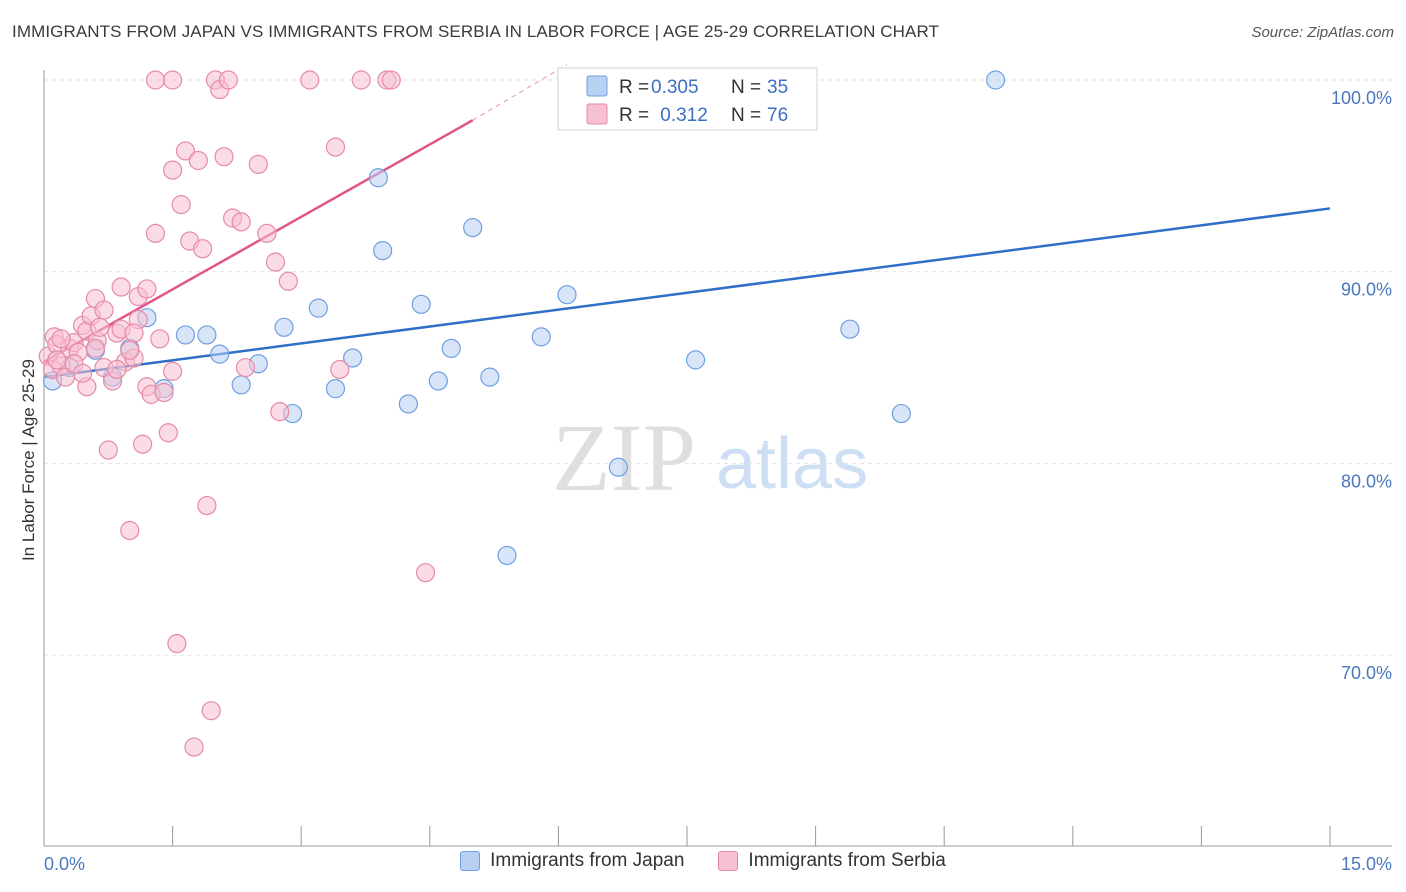 The image size is (1406, 892). I want to click on legend-item-japan: Immigrants from Japan, so click(572, 861).